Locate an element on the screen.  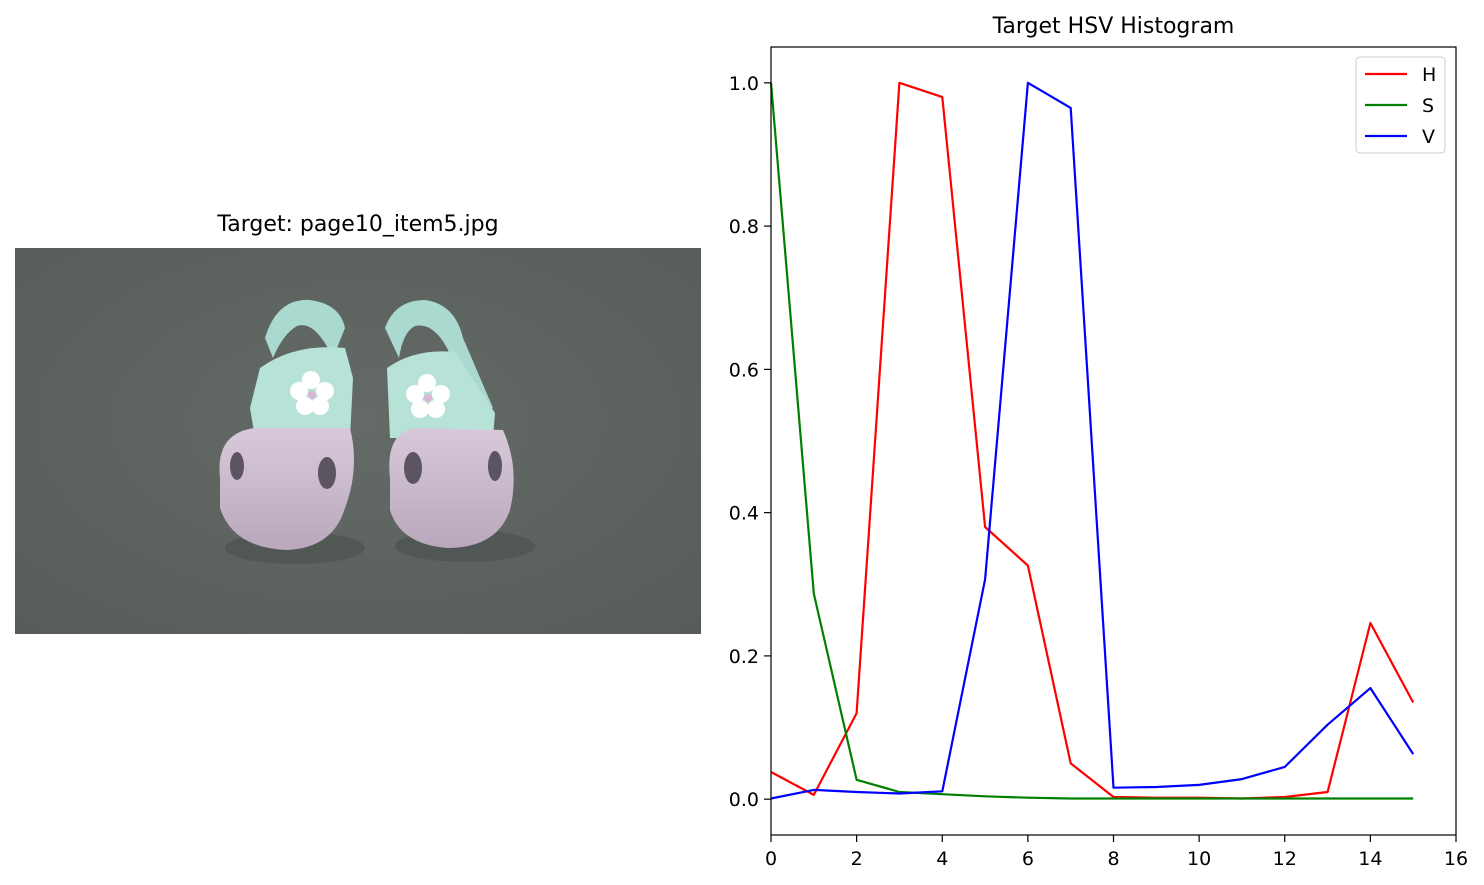
x-tick-label: 14 is located at coordinates (1370, 859).